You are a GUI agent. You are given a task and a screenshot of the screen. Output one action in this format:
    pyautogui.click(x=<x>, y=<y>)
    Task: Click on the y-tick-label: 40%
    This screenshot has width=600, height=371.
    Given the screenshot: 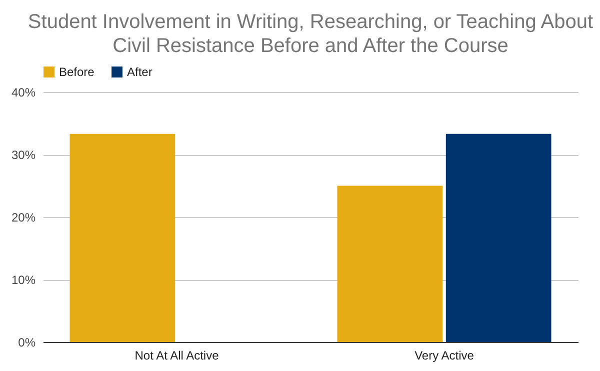 What is the action you would take?
    pyautogui.click(x=23, y=93)
    